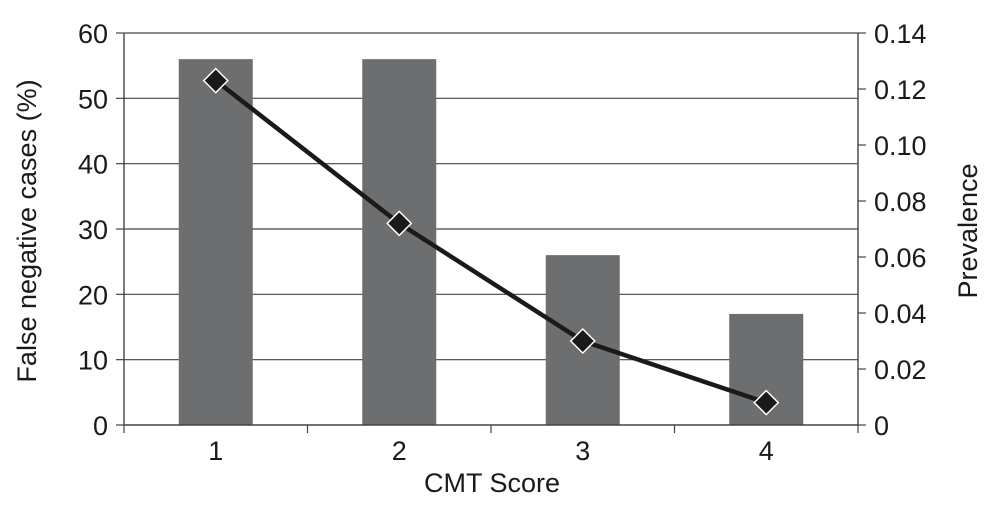 The width and height of the screenshot is (996, 510). What do you see at coordinates (900, 34) in the screenshot?
I see `y2-tick-label: 0.14` at bounding box center [900, 34].